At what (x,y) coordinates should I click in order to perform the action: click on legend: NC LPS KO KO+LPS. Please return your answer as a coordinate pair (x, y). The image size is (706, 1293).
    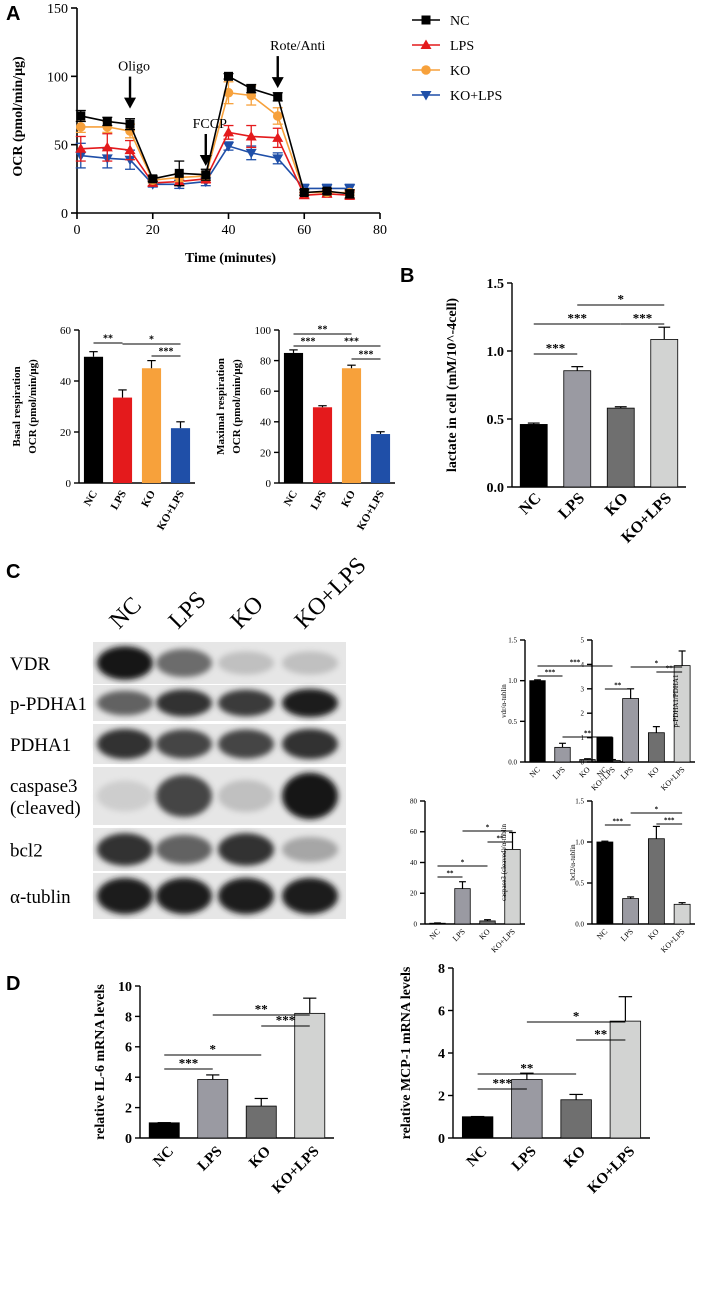
    Looking at the image, I should click on (457, 59).